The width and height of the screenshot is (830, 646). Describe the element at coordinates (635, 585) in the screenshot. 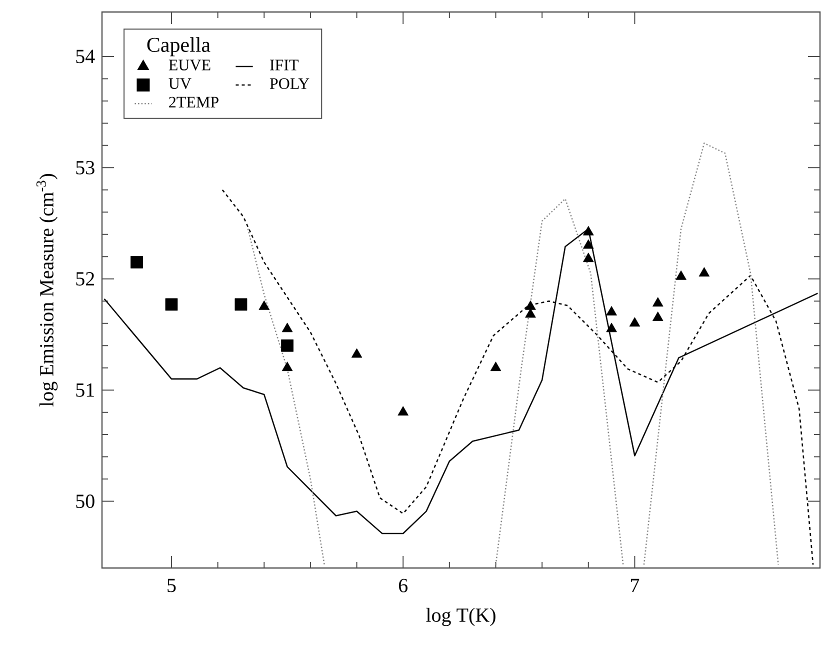

I see `x-tick-label: 7` at that location.